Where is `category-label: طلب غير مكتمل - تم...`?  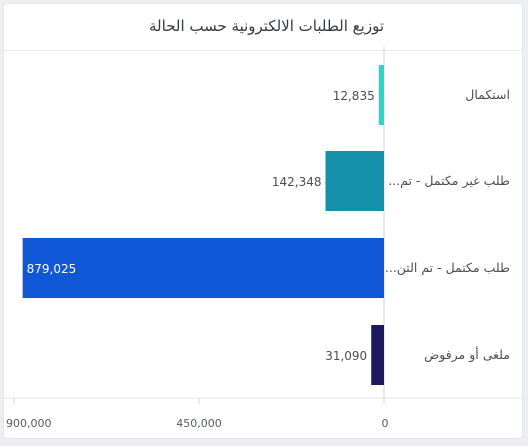 category-label: طلب غير مكتمل - تم... is located at coordinates (449, 181).